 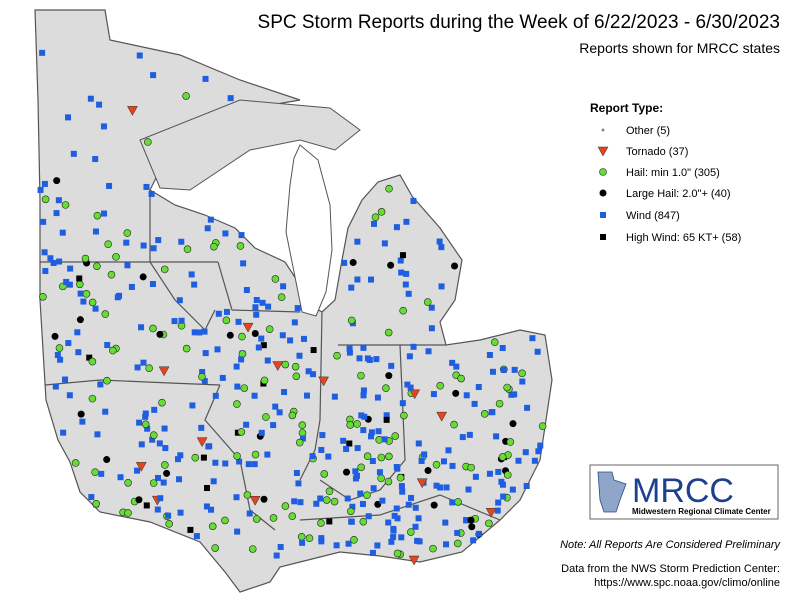 What do you see at coordinates (648, 131) in the screenshot?
I see `legend-item: Other (5)` at bounding box center [648, 131].